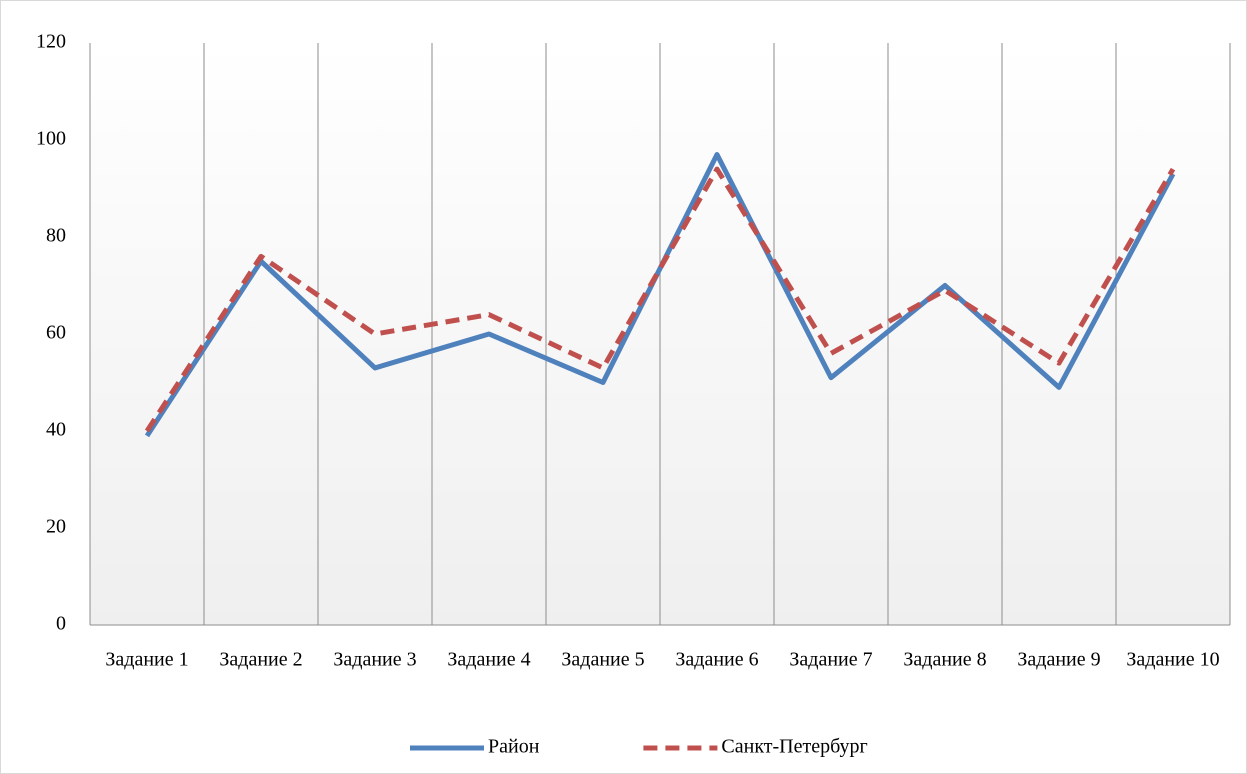  I want to click on legend-label: Санкт-Петербург, so click(794, 747).